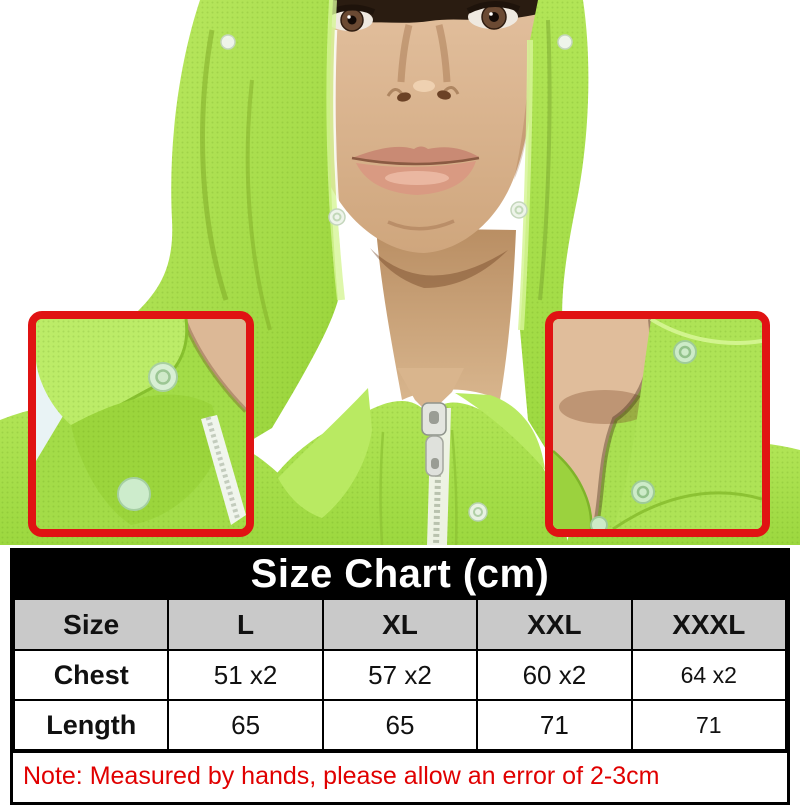 Image resolution: width=800 pixels, height=805 pixels. I want to click on mannequin-eyes, so click(423, 16).